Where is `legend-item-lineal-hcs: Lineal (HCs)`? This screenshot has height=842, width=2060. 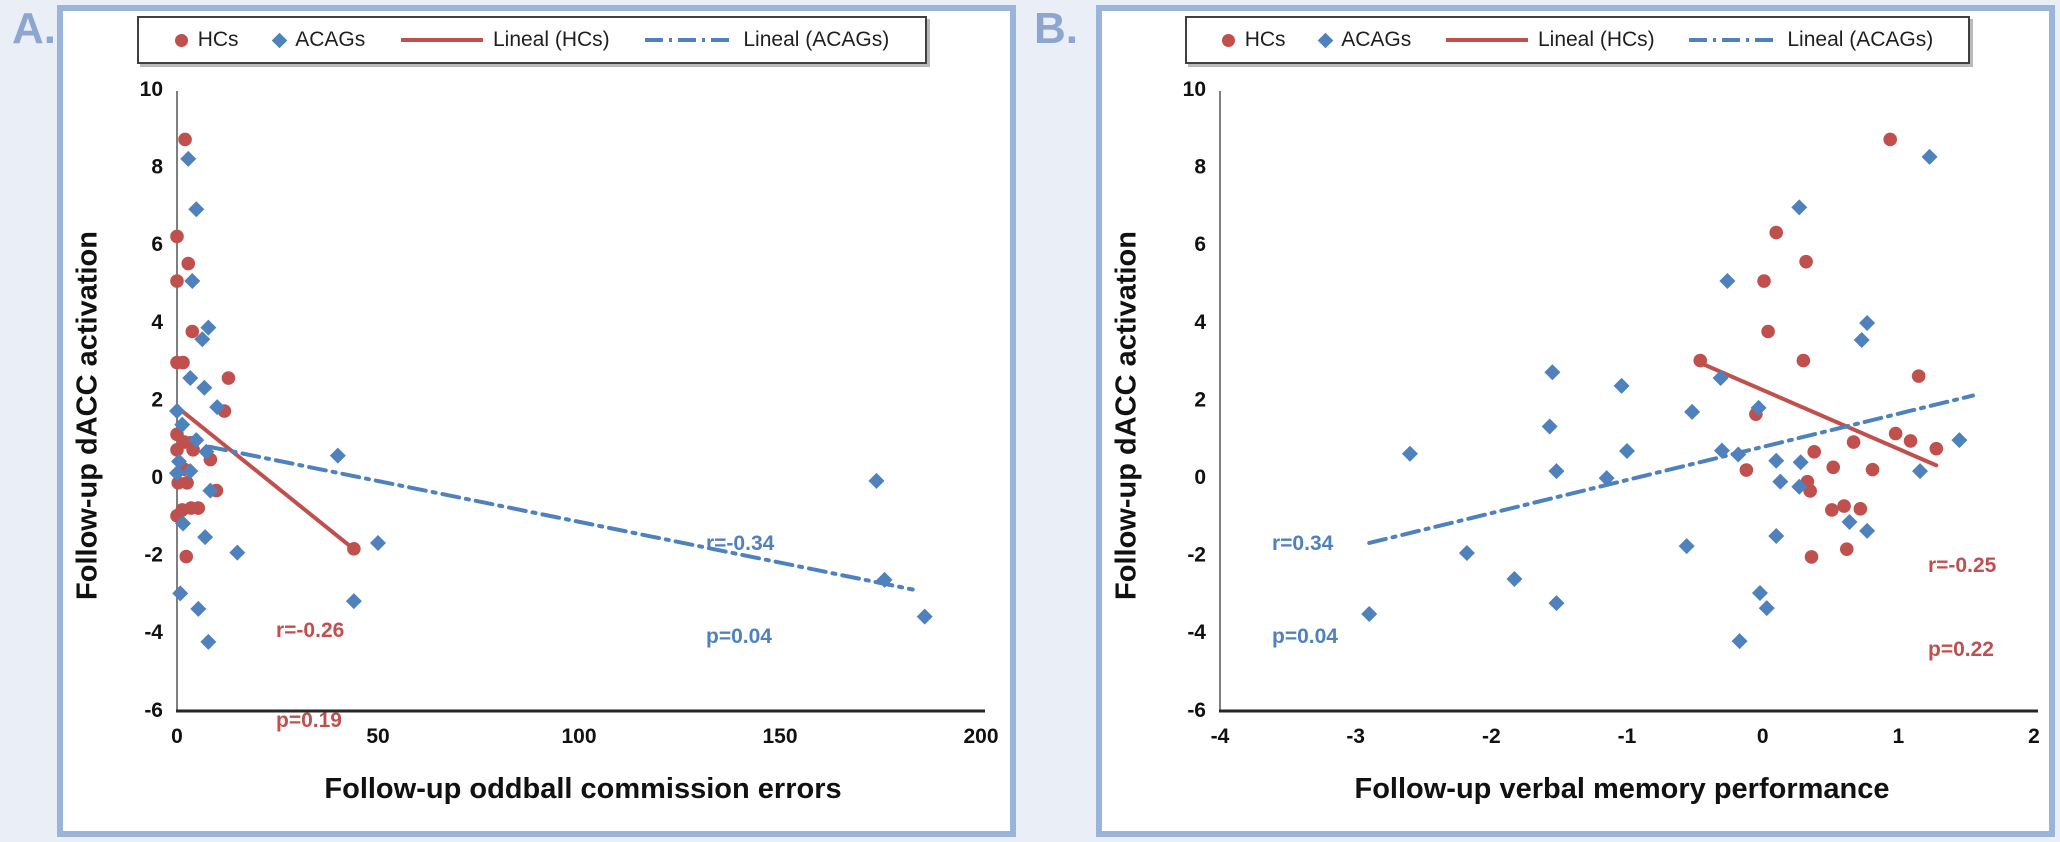 legend-item-lineal-hcs: Lineal (HCs) is located at coordinates (505, 40).